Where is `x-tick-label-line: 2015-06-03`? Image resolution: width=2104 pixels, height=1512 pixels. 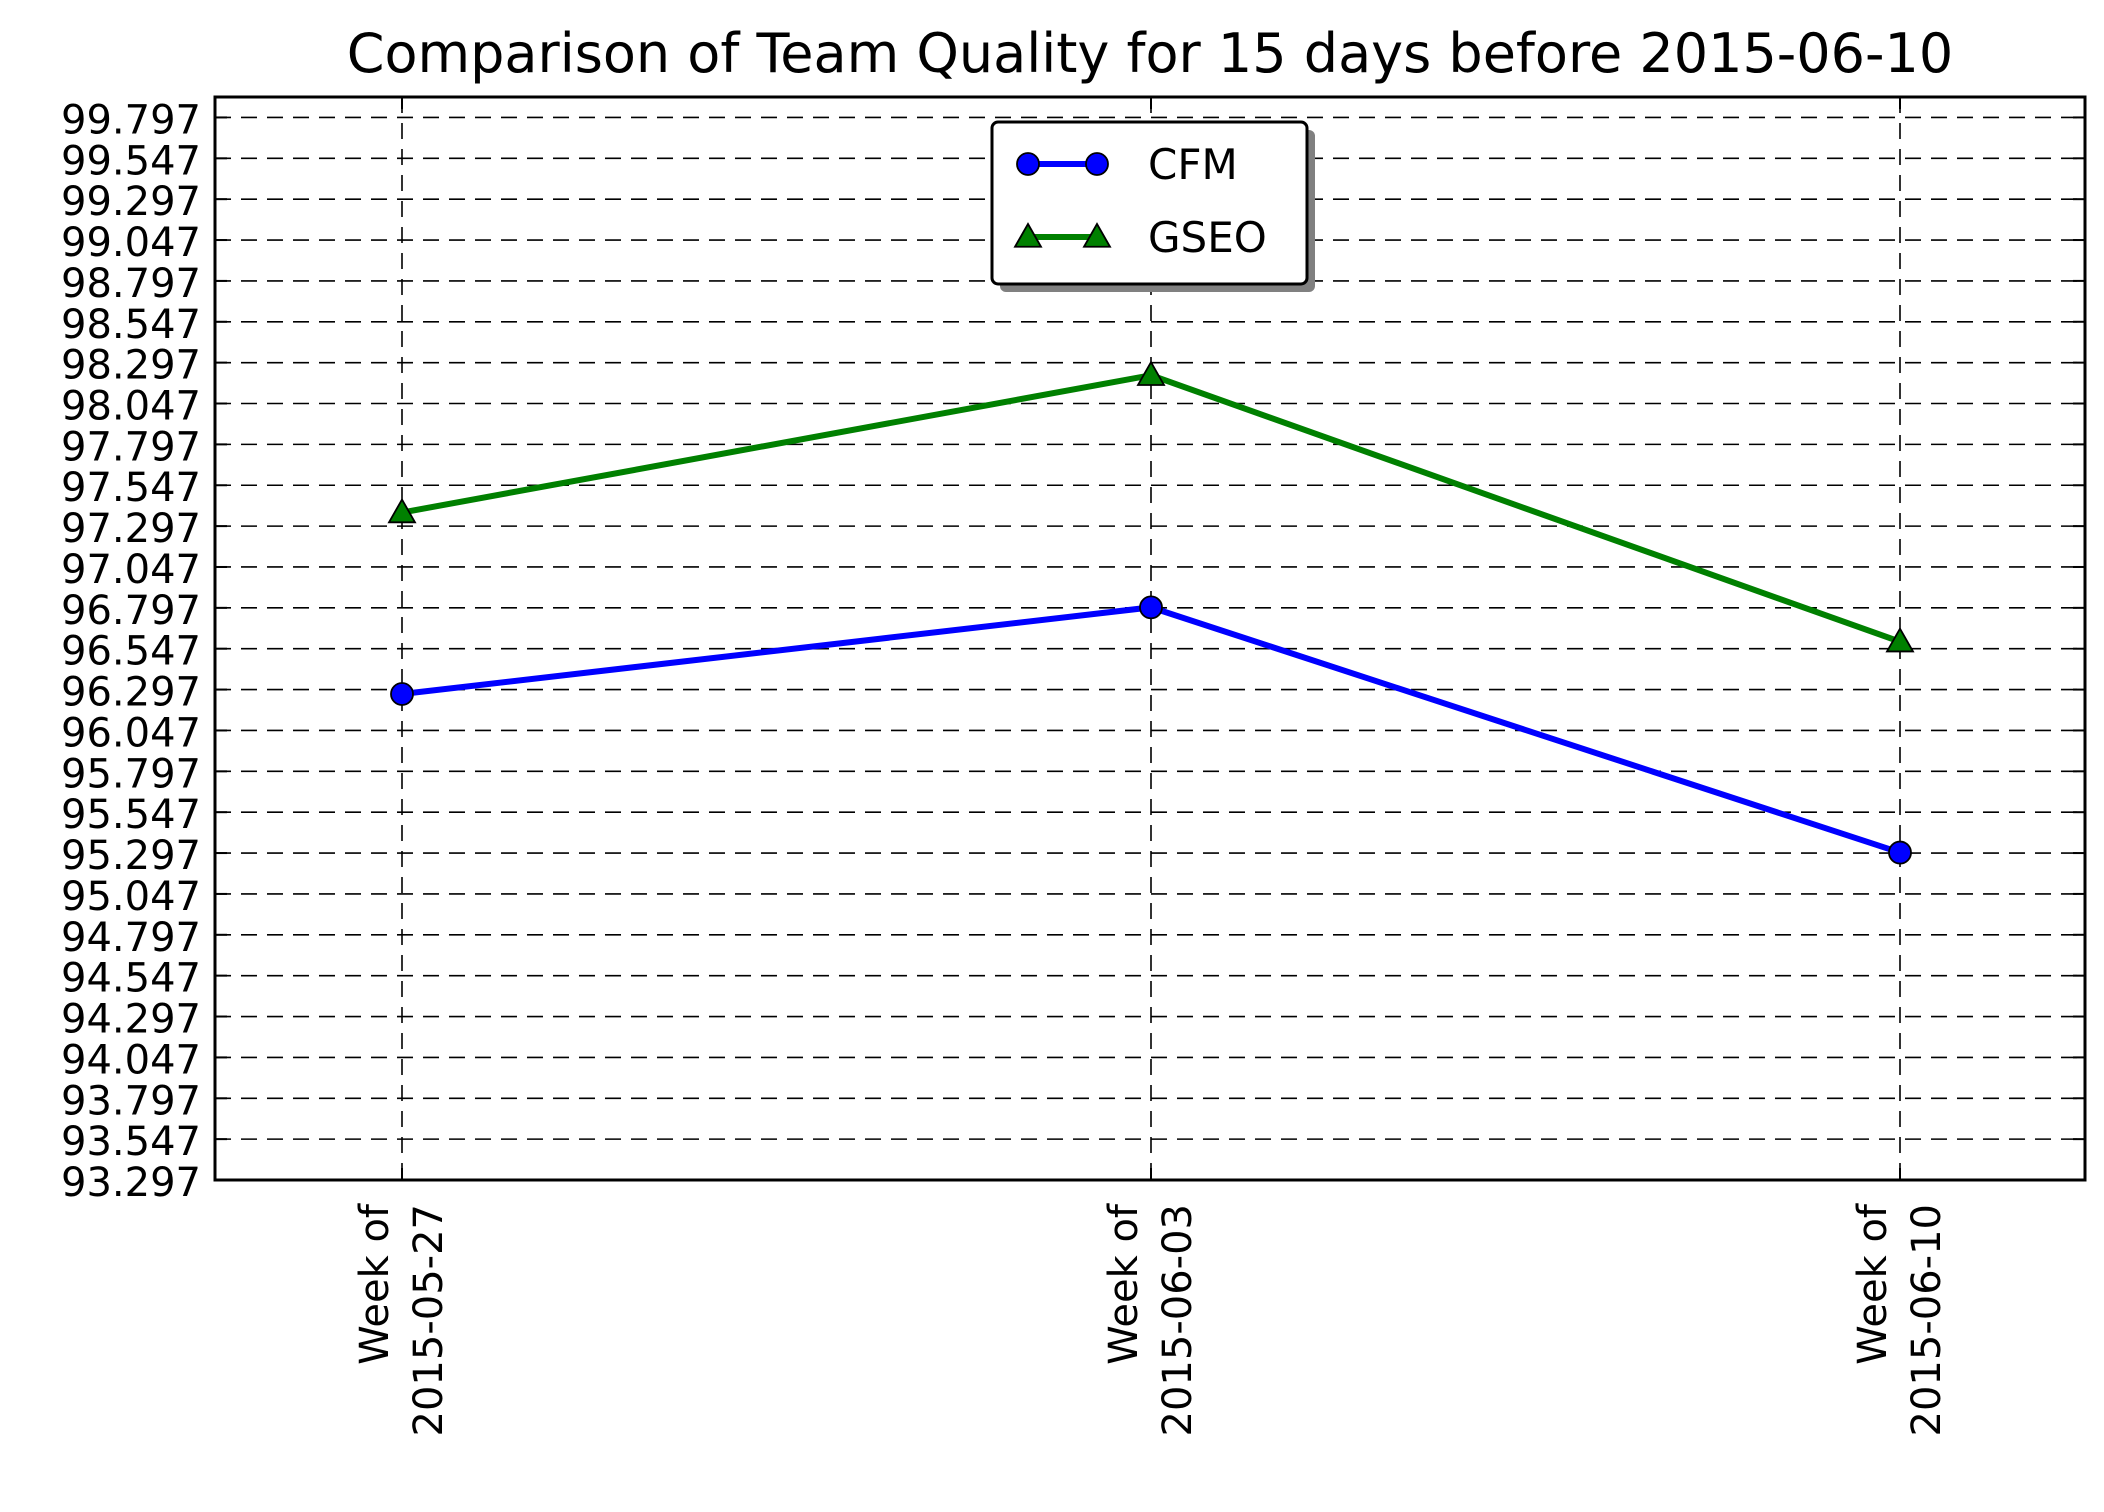 x-tick-label-line: 2015-06-03 is located at coordinates (1178, 1320).